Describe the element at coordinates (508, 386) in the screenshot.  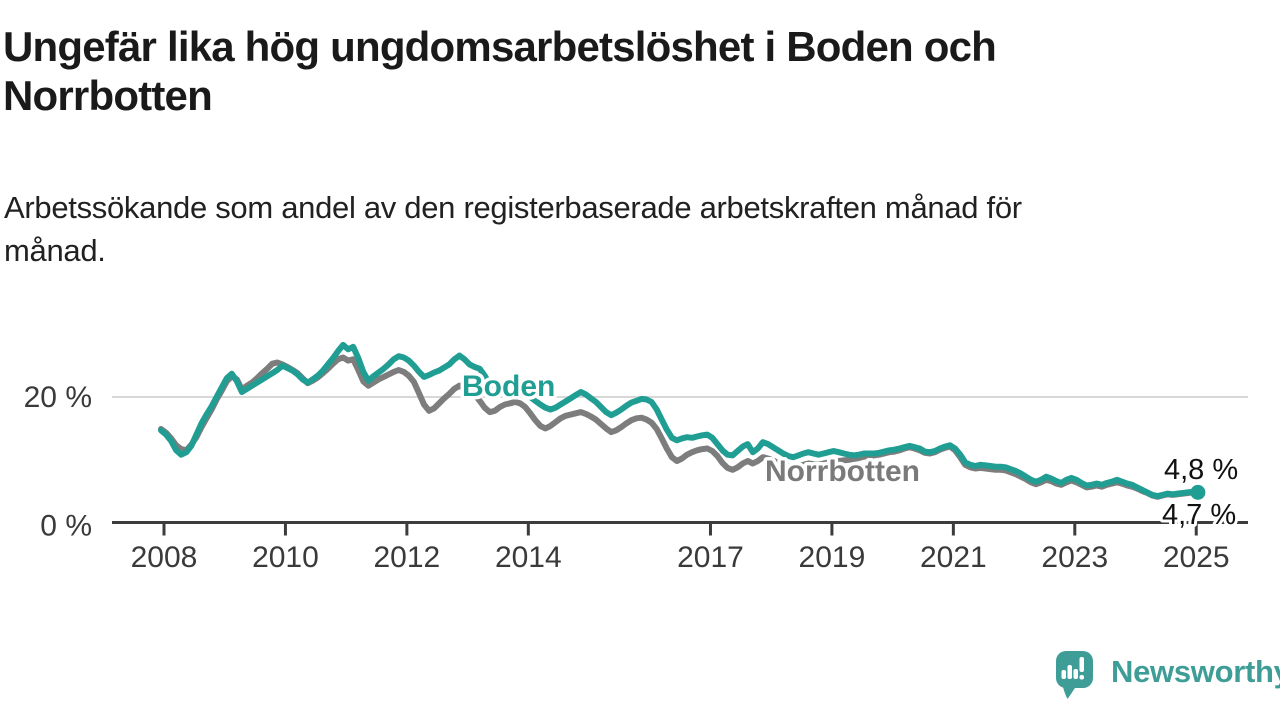
I see `series-label-boden: Boden` at that location.